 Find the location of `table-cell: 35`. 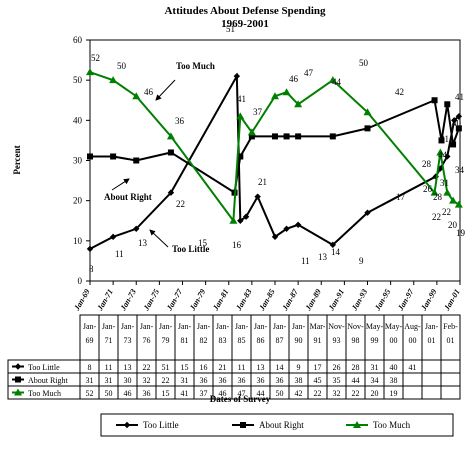

table-cell: 35 is located at coordinates (337, 380).